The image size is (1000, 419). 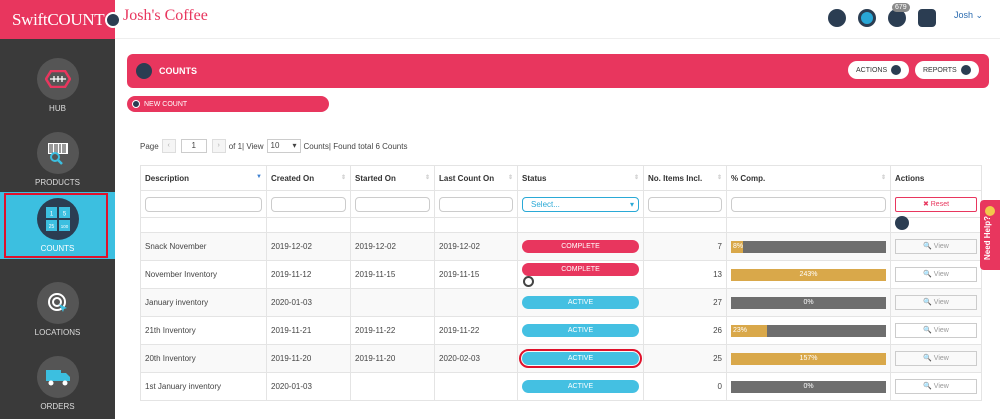 What do you see at coordinates (685, 386) in the screenshot?
I see `cell-items: 0` at bounding box center [685, 386].